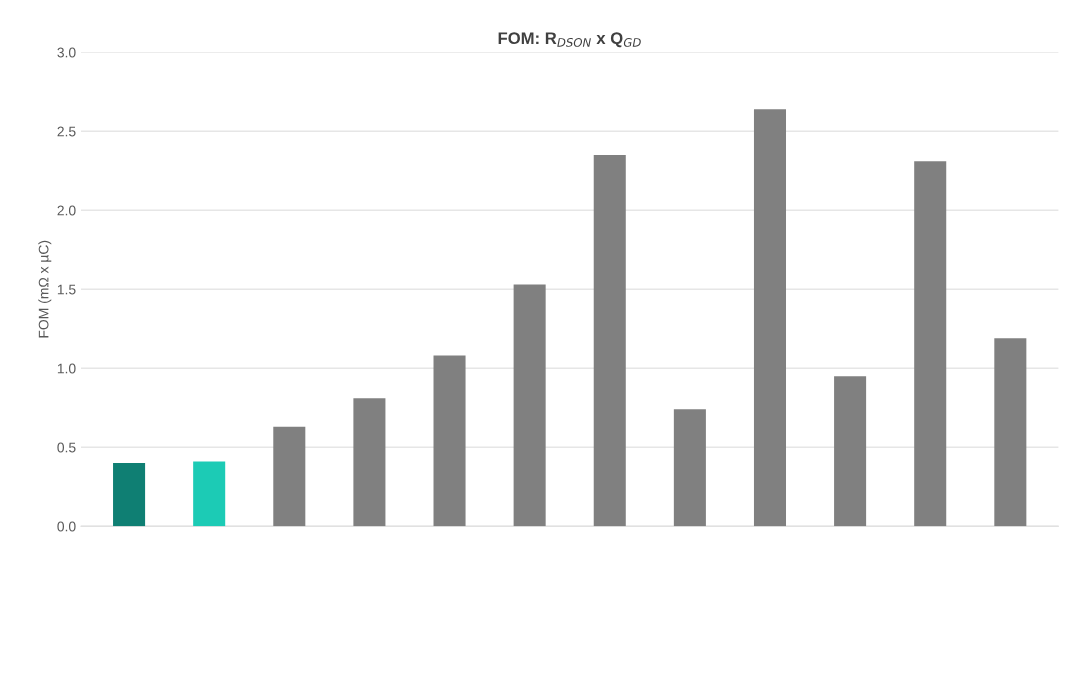 This screenshot has width=1080, height=697. What do you see at coordinates (66, 52) in the screenshot?
I see `y-tick-label: 3.0` at bounding box center [66, 52].